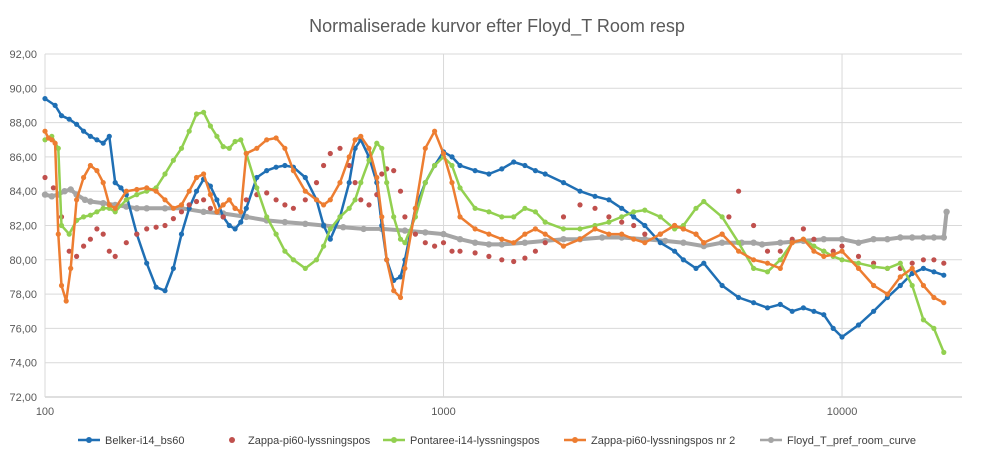  I want to click on y-tick-label: 76,00, so click(23, 329).